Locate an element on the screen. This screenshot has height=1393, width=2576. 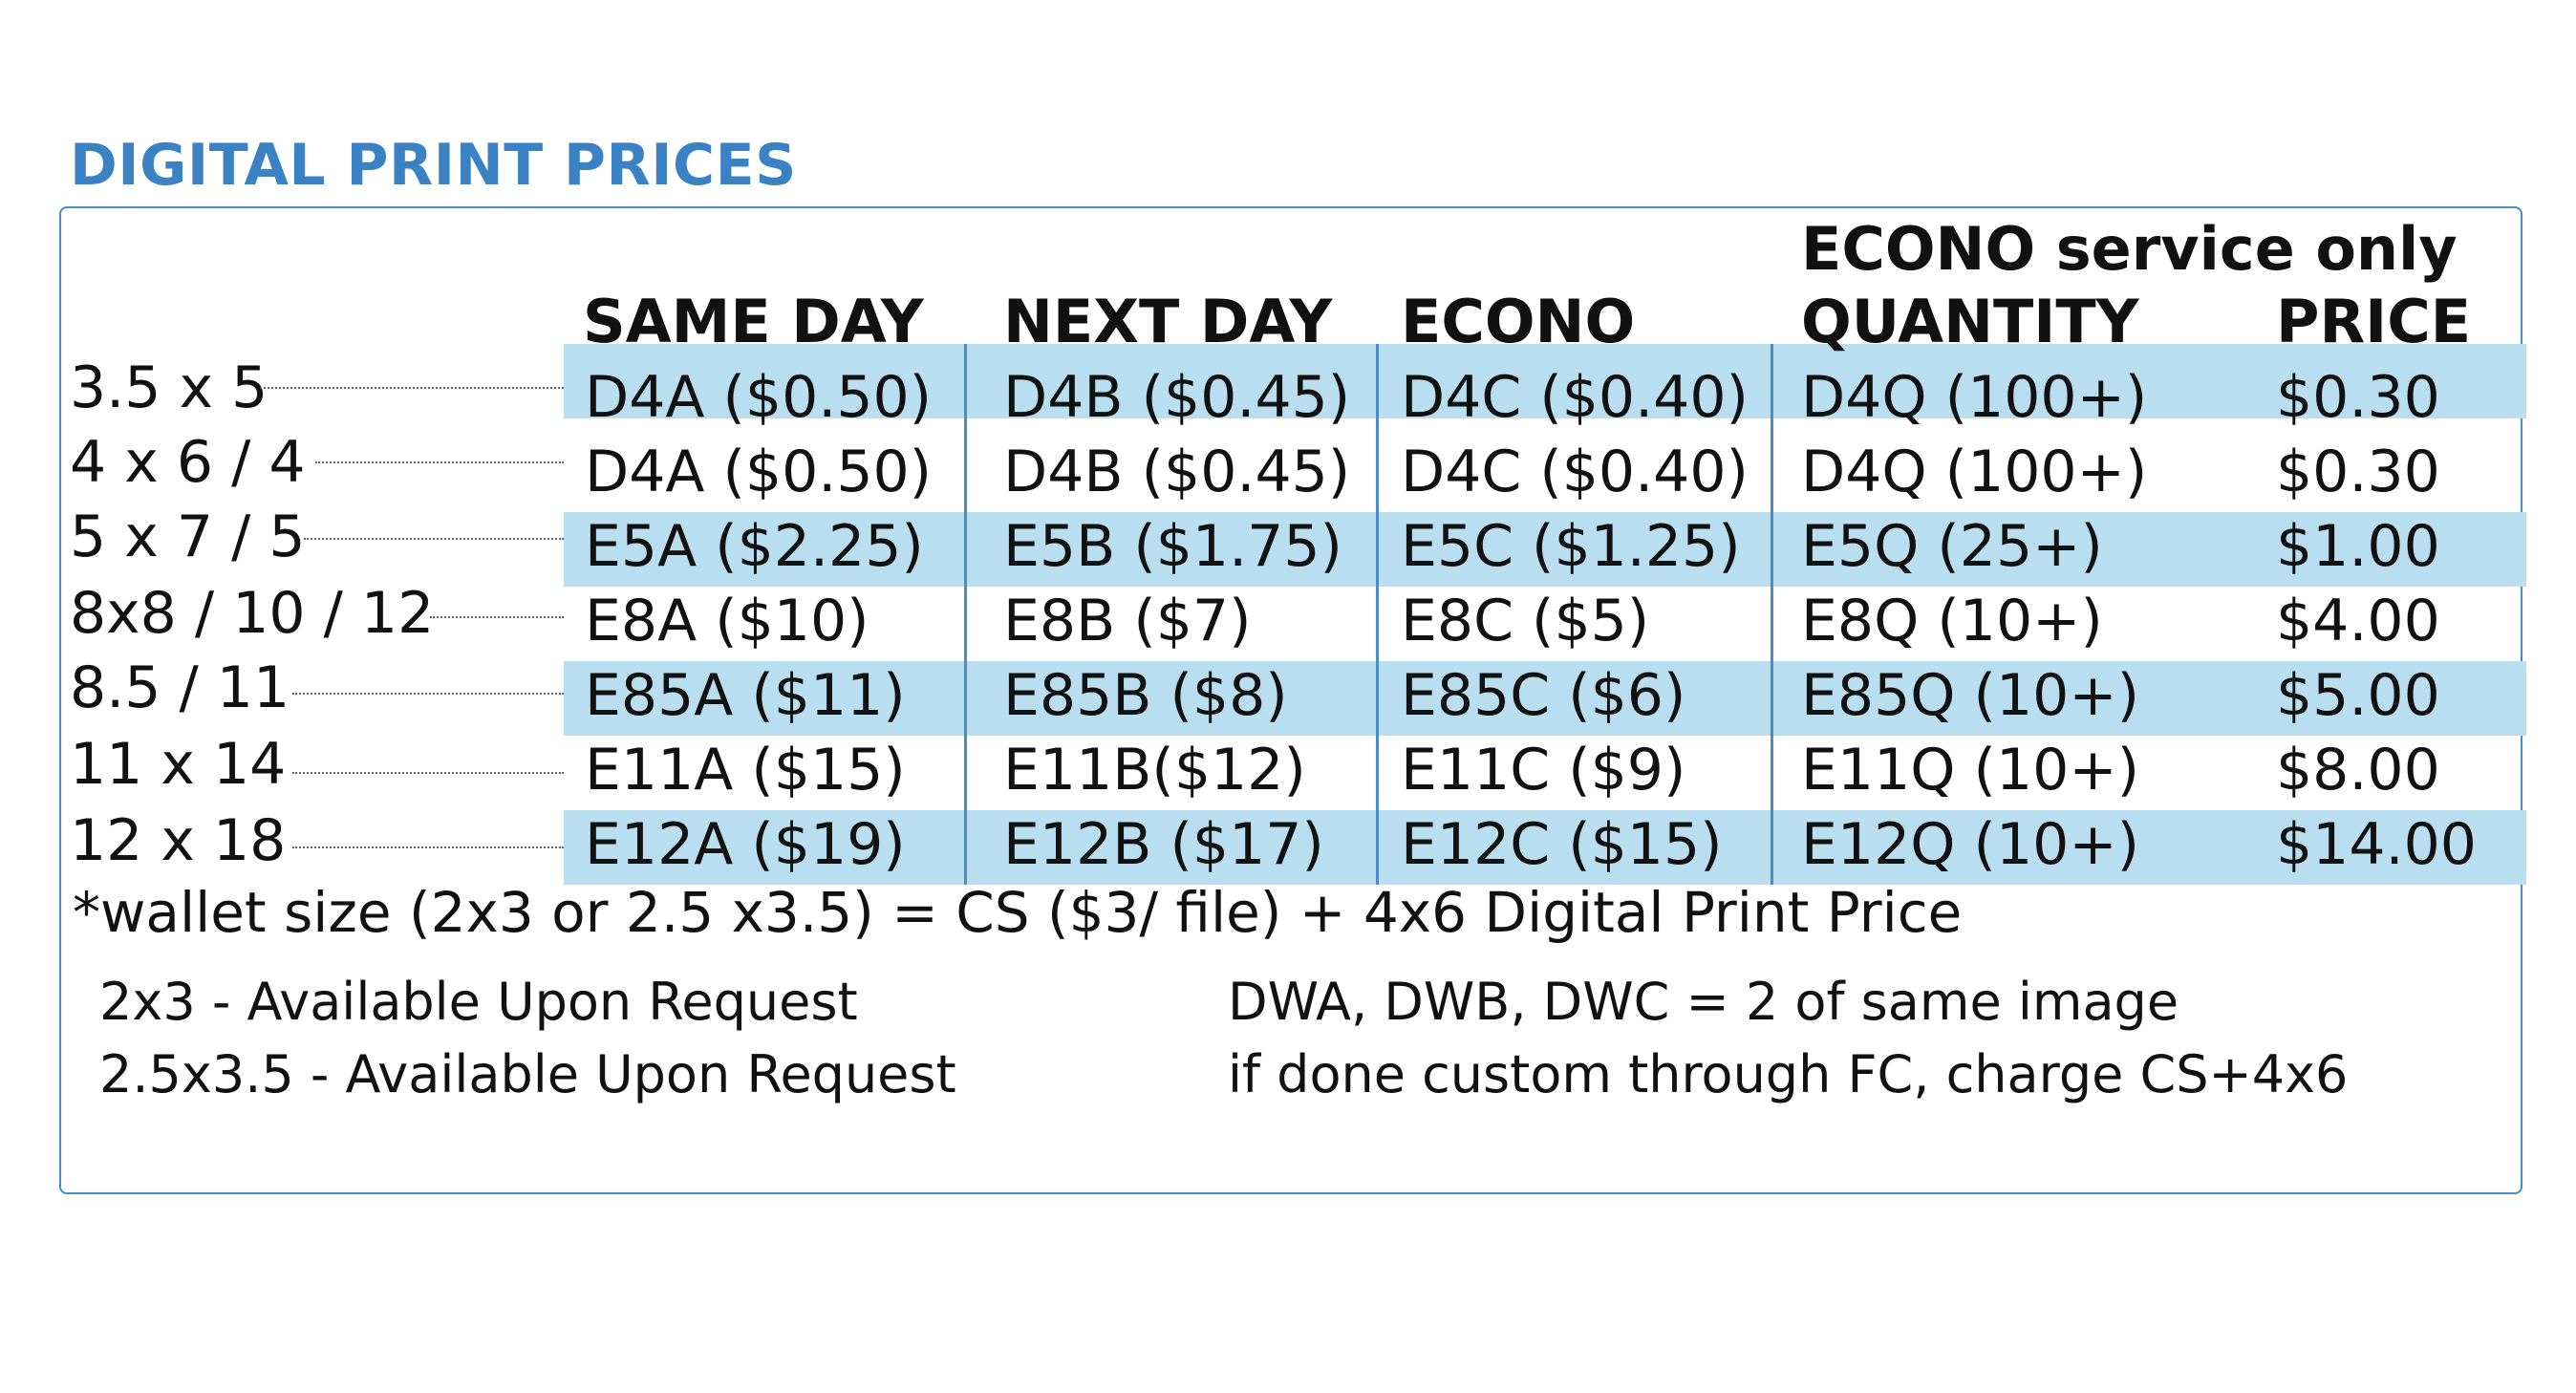
note-2x3: 2x3 - Available Upon Request is located at coordinates (478, 1002).